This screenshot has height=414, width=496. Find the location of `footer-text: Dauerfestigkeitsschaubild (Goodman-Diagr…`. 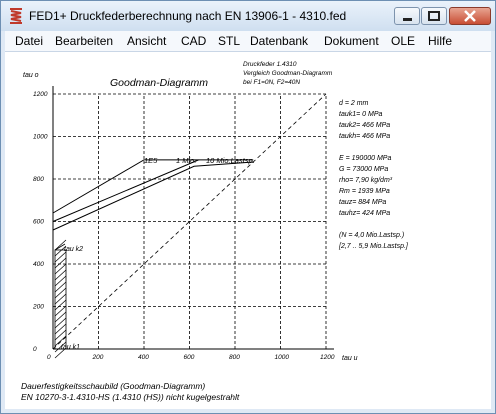

footer-text: Dauerfestigkeitsschaubild (Goodman-Diagr… is located at coordinates (130, 391).